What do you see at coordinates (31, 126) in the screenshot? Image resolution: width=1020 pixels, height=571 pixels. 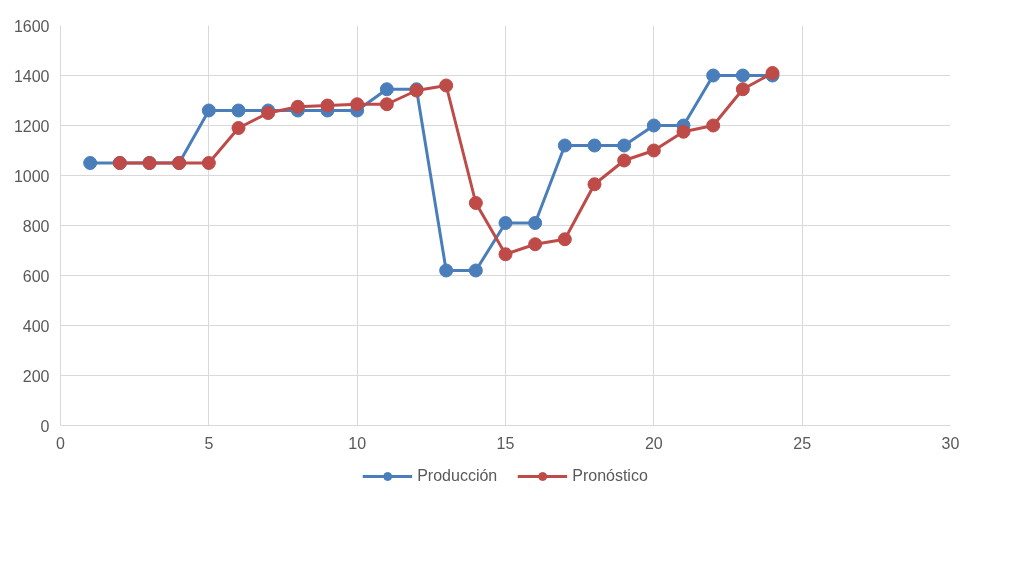 I see `y-tick-label: 1200` at bounding box center [31, 126].